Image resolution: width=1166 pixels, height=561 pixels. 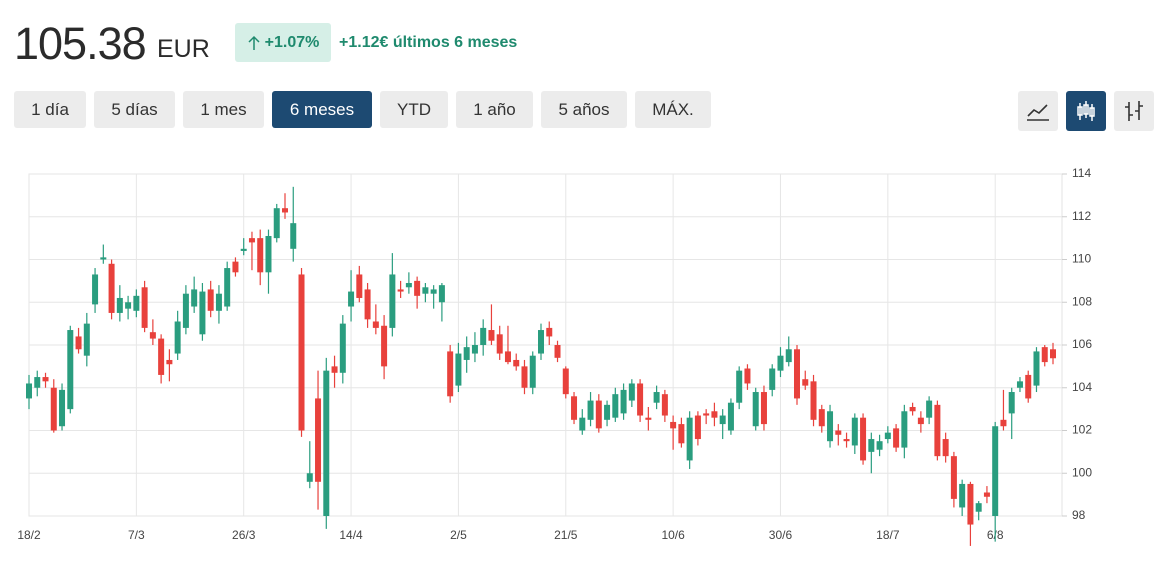 What do you see at coordinates (1134, 111) in the screenshot?
I see `ohlc-button` at bounding box center [1134, 111].